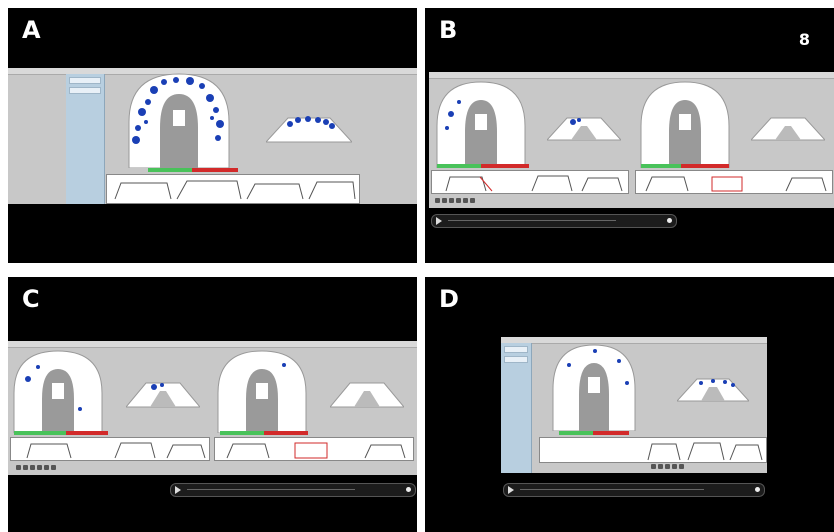  What do you see at coordinates (449, 299) in the screenshot?
I see `panel-label: D` at bounding box center [449, 299].